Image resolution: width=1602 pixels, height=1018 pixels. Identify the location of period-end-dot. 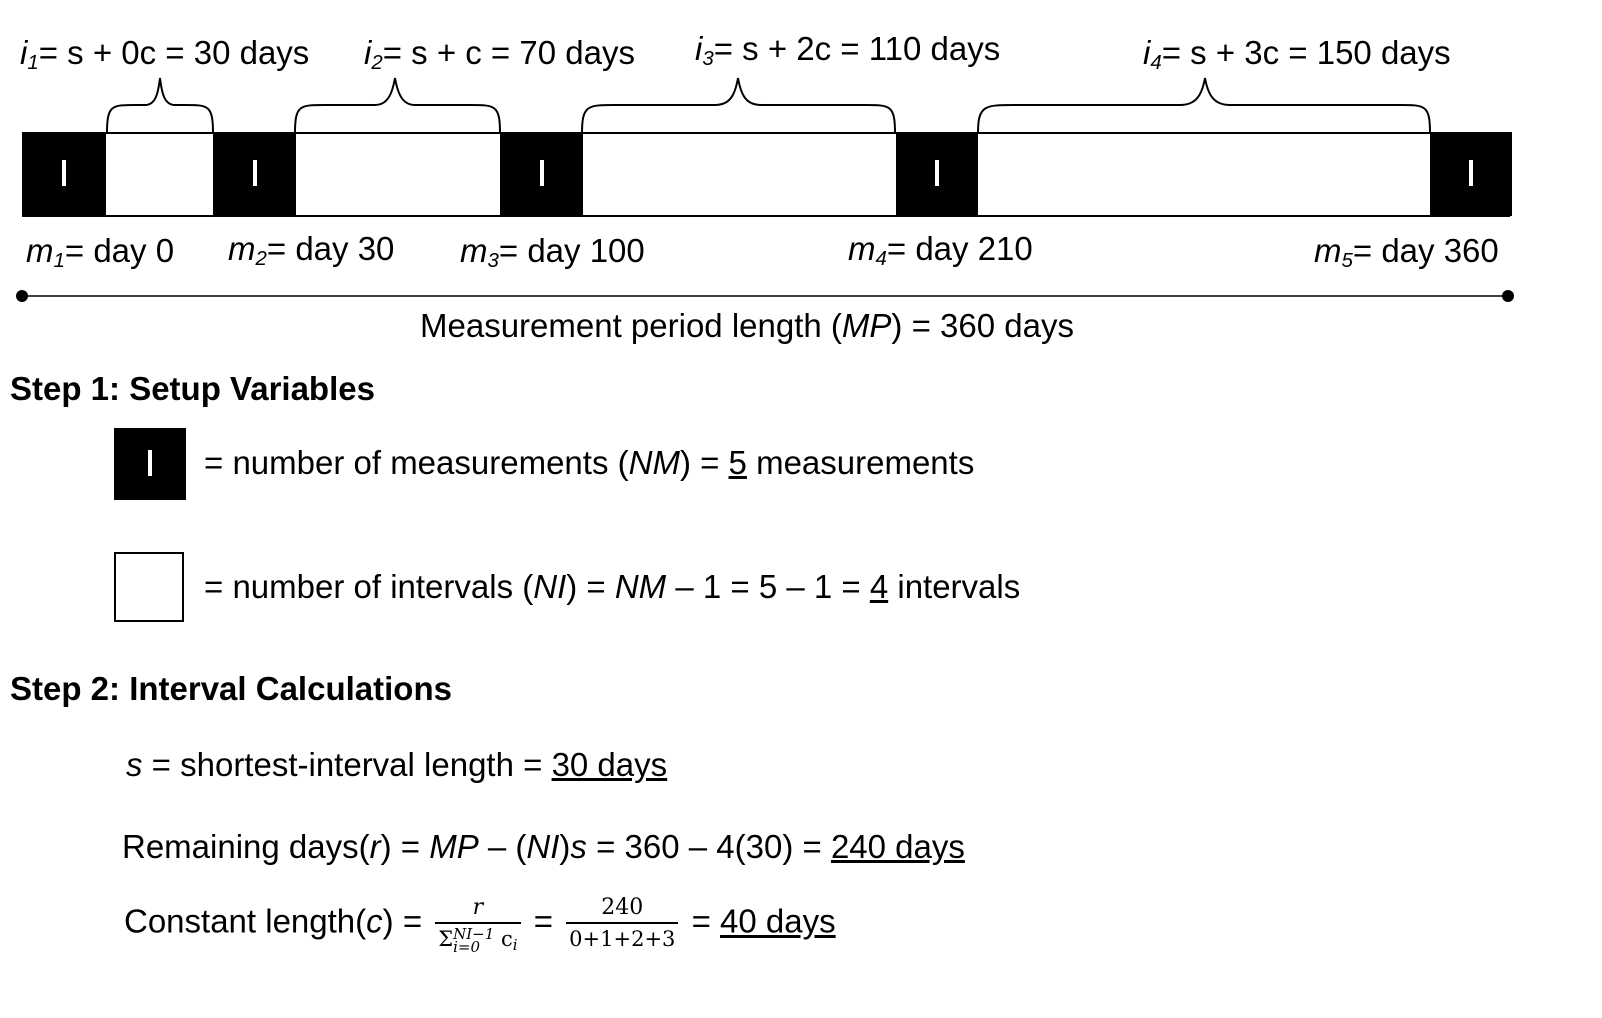
(1508, 296).